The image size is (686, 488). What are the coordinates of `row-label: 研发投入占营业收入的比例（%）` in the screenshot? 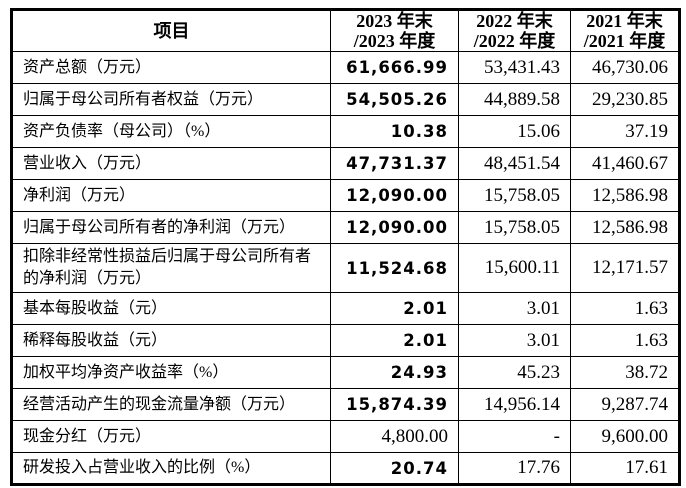 It's located at (171, 468).